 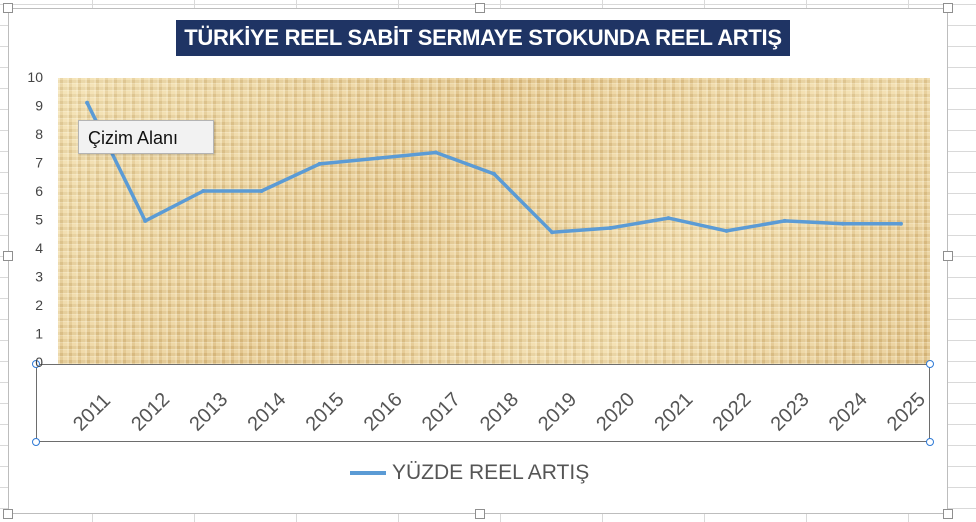 I want to click on y-tick-label: 4, so click(x=39, y=248).